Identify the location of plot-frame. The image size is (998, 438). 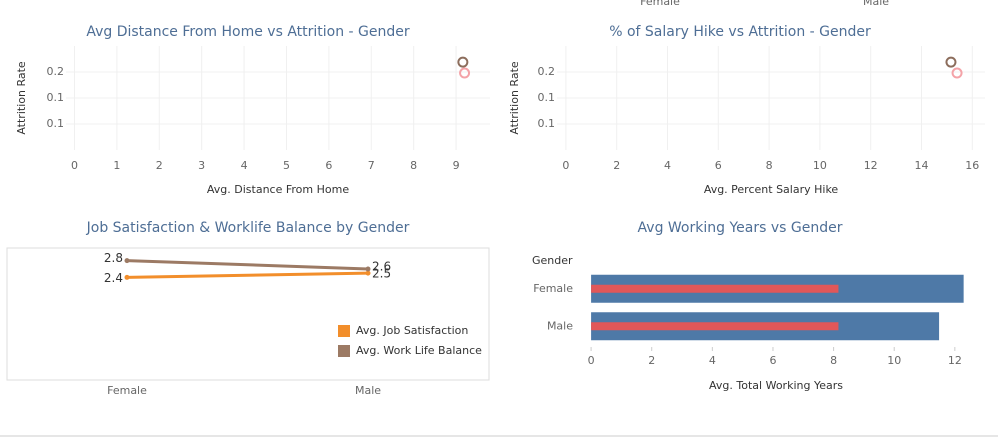
(248, 314).